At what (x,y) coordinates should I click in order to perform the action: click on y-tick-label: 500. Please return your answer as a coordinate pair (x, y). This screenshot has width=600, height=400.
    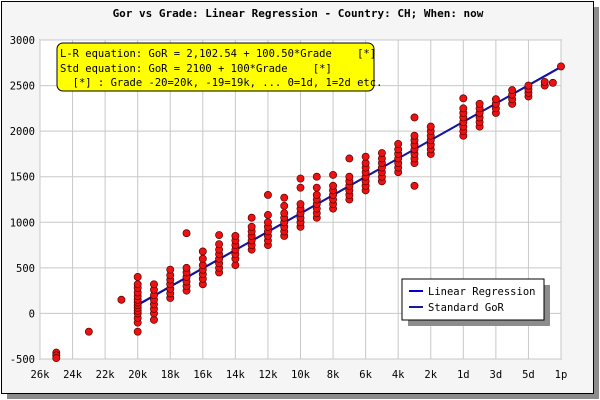
    Looking at the image, I should click on (25, 269).